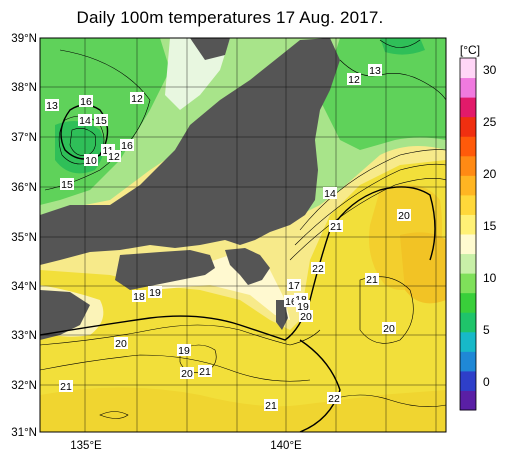  What do you see at coordinates (186, 446) in the screenshot?
I see `longitude-labels: 135°E 140°E` at bounding box center [186, 446].